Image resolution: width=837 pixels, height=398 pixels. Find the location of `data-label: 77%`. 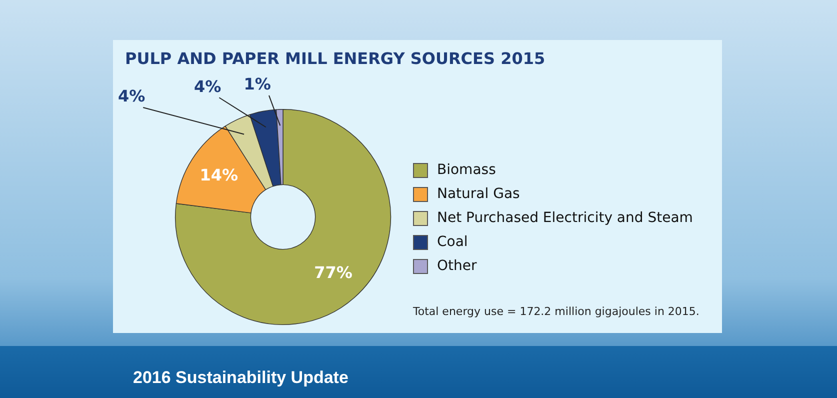

data-label: 77% is located at coordinates (333, 272).